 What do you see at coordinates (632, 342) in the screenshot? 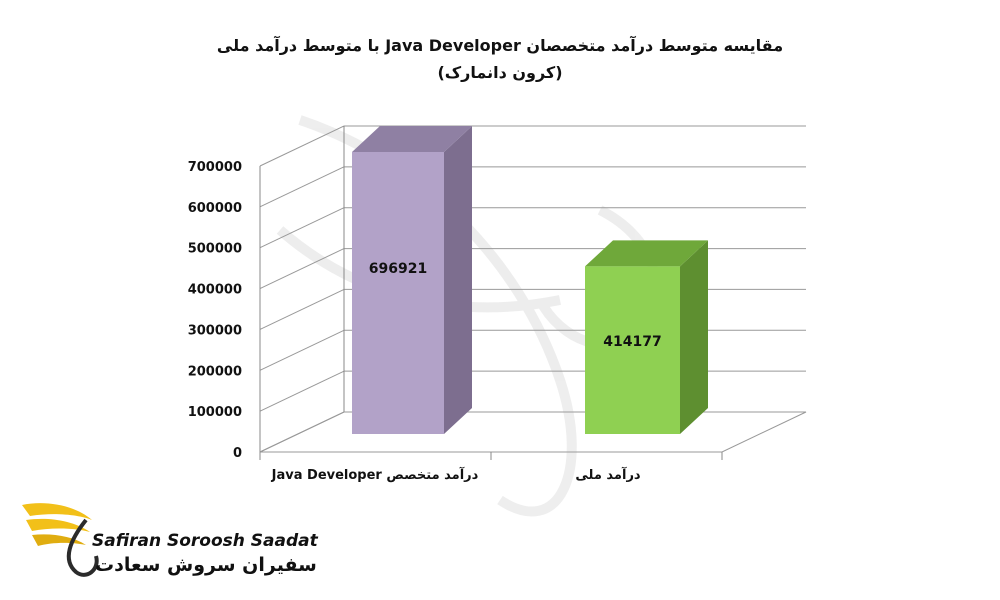
I see `data-label: 414177` at bounding box center [632, 342].